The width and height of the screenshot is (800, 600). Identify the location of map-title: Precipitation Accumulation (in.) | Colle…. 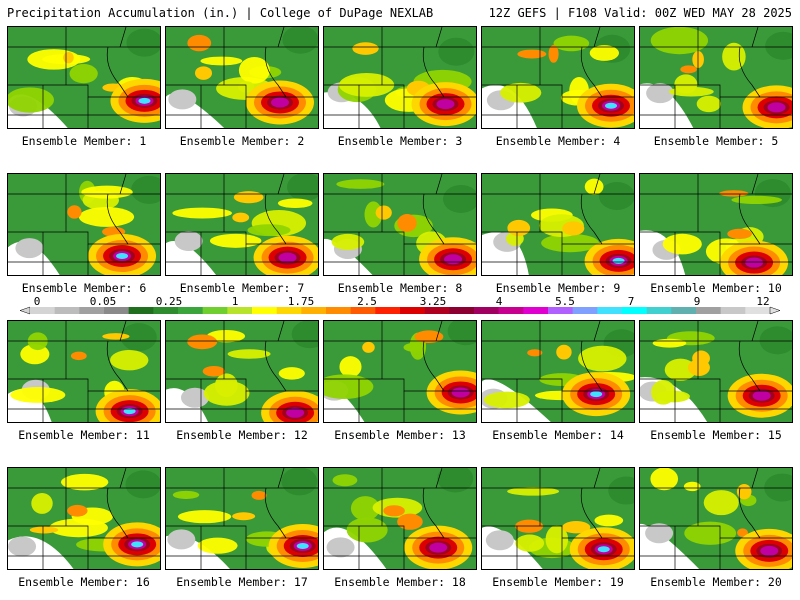
(220, 13).